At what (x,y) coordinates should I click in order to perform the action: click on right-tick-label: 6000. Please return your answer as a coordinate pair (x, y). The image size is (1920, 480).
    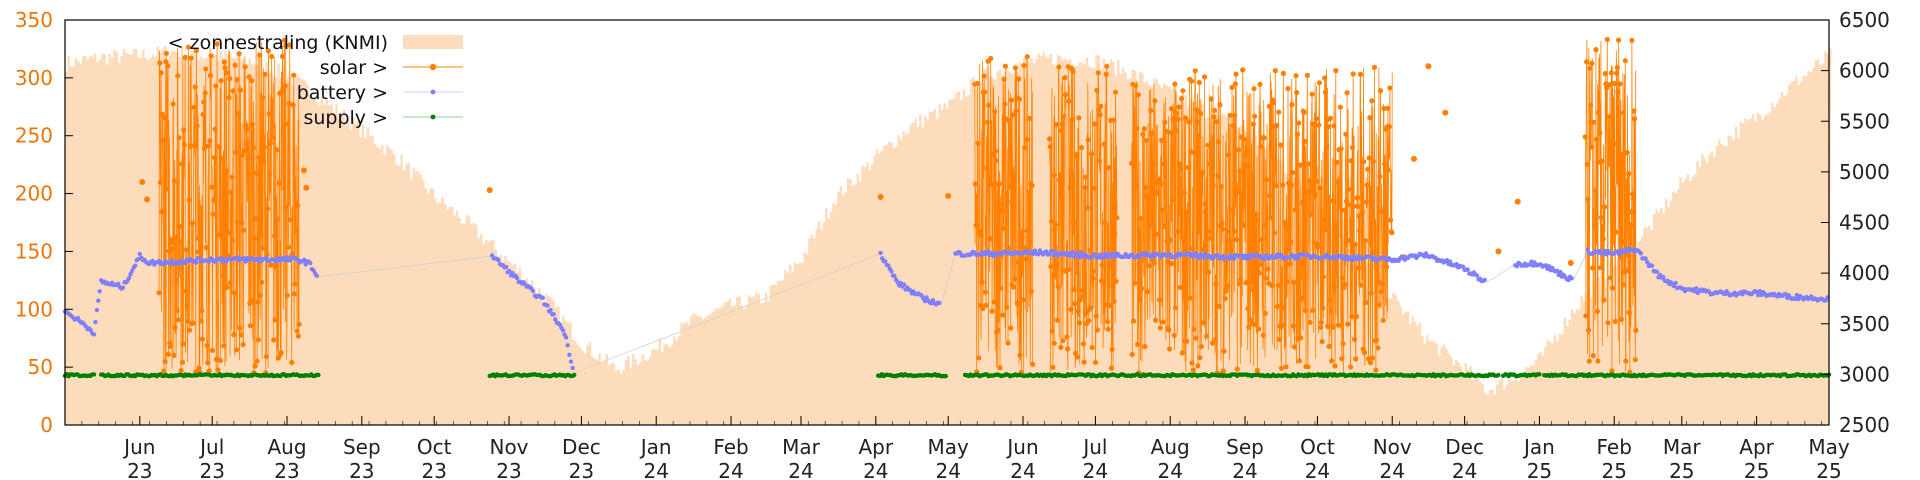
    Looking at the image, I should click on (1864, 71).